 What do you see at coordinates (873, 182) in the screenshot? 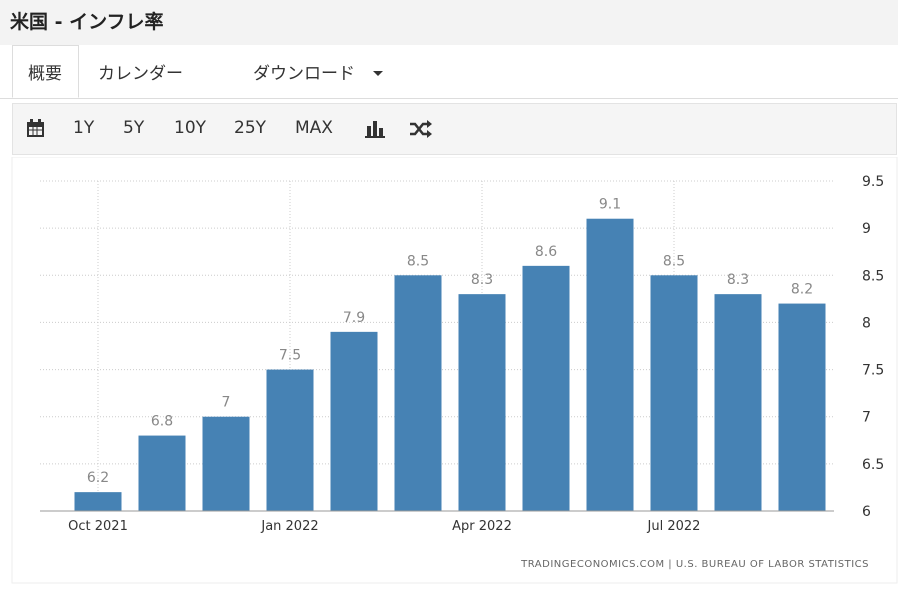
I see `y-tick-label: 9.5` at bounding box center [873, 182].